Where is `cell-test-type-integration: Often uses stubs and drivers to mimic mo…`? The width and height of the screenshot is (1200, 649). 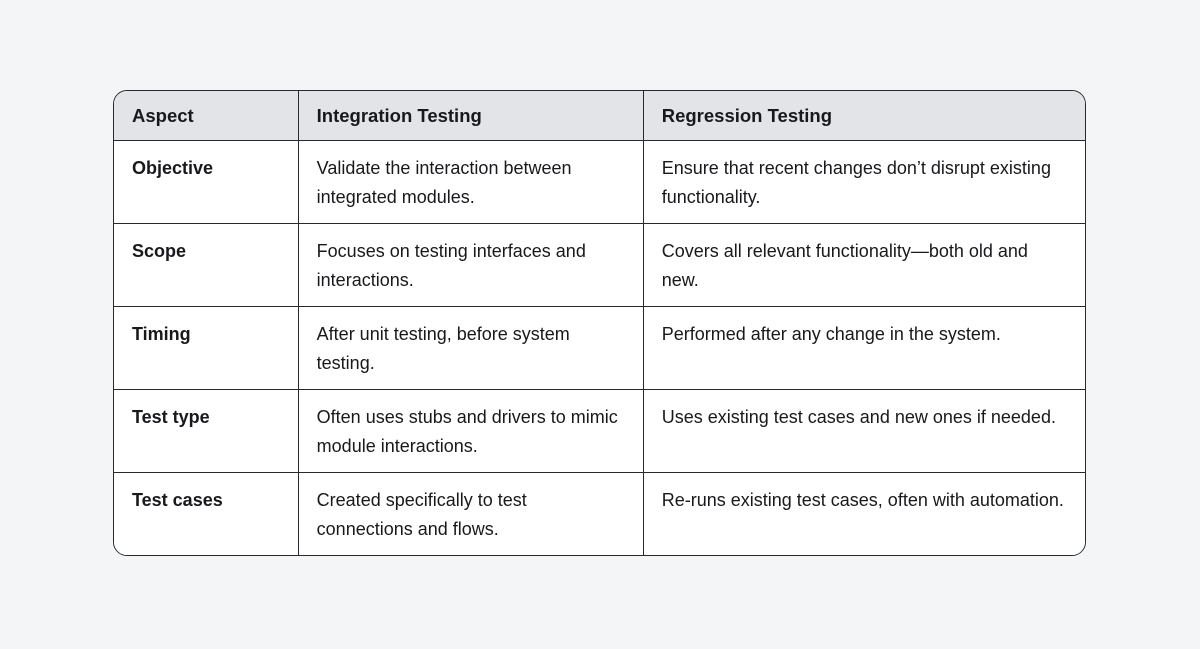
cell-test-type-integration: Often uses stubs and drivers to mimic mo… is located at coordinates (470, 431).